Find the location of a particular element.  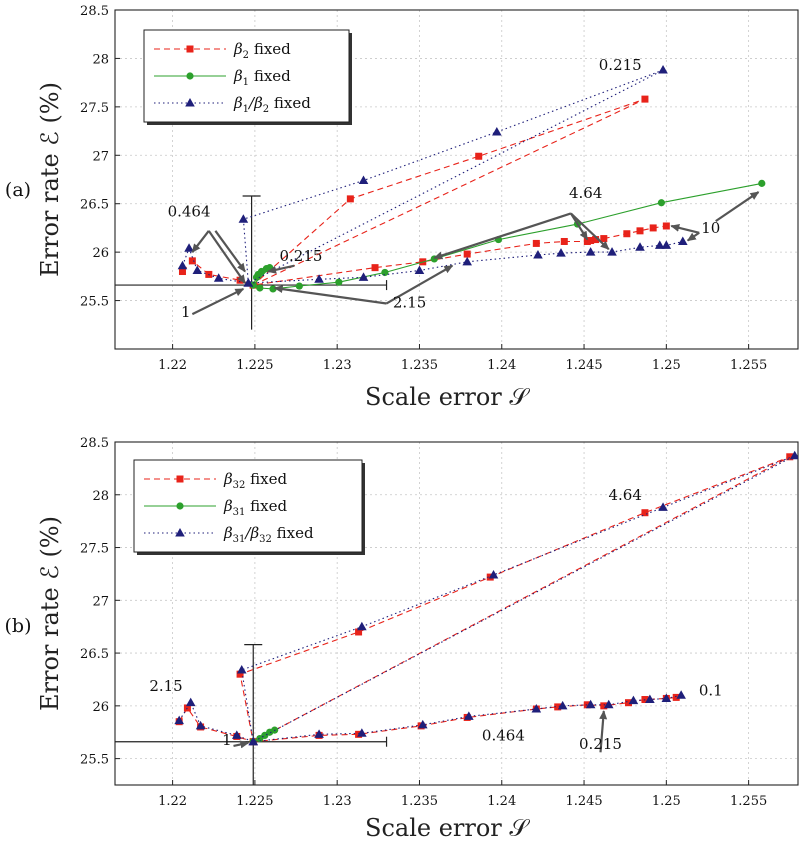

x-tick-label: 1.245 is located at coordinates (583, 365).